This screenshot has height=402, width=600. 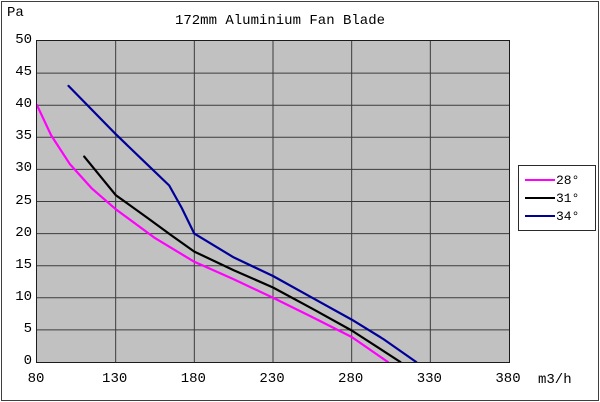 I want to click on y-axis-unit-label: Pa, so click(x=15, y=13).